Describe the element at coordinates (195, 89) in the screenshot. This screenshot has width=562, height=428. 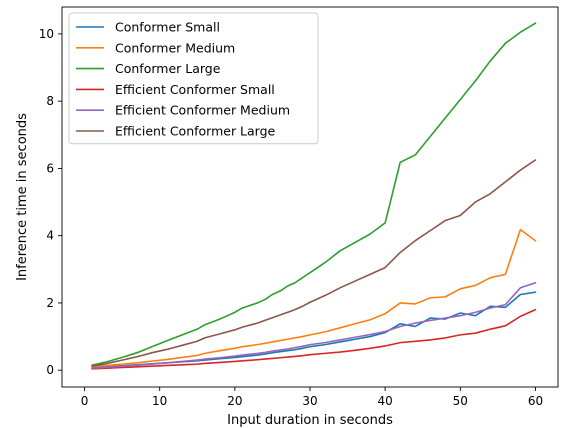
I see `legend-entry-label: Efficient Conformer Small` at that location.